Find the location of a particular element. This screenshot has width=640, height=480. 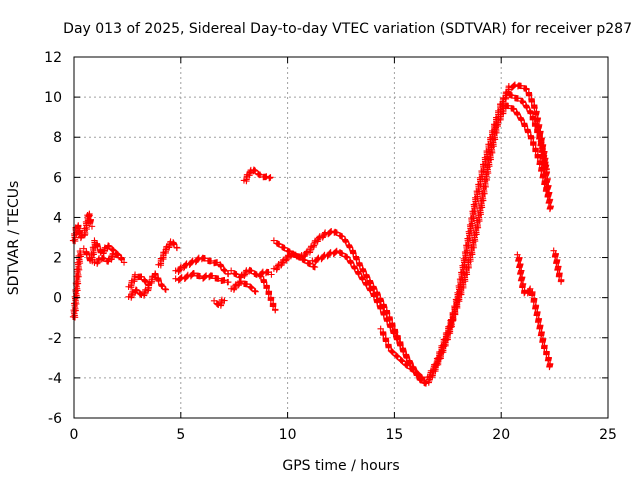

y-tick-label: 4 is located at coordinates (57, 218).